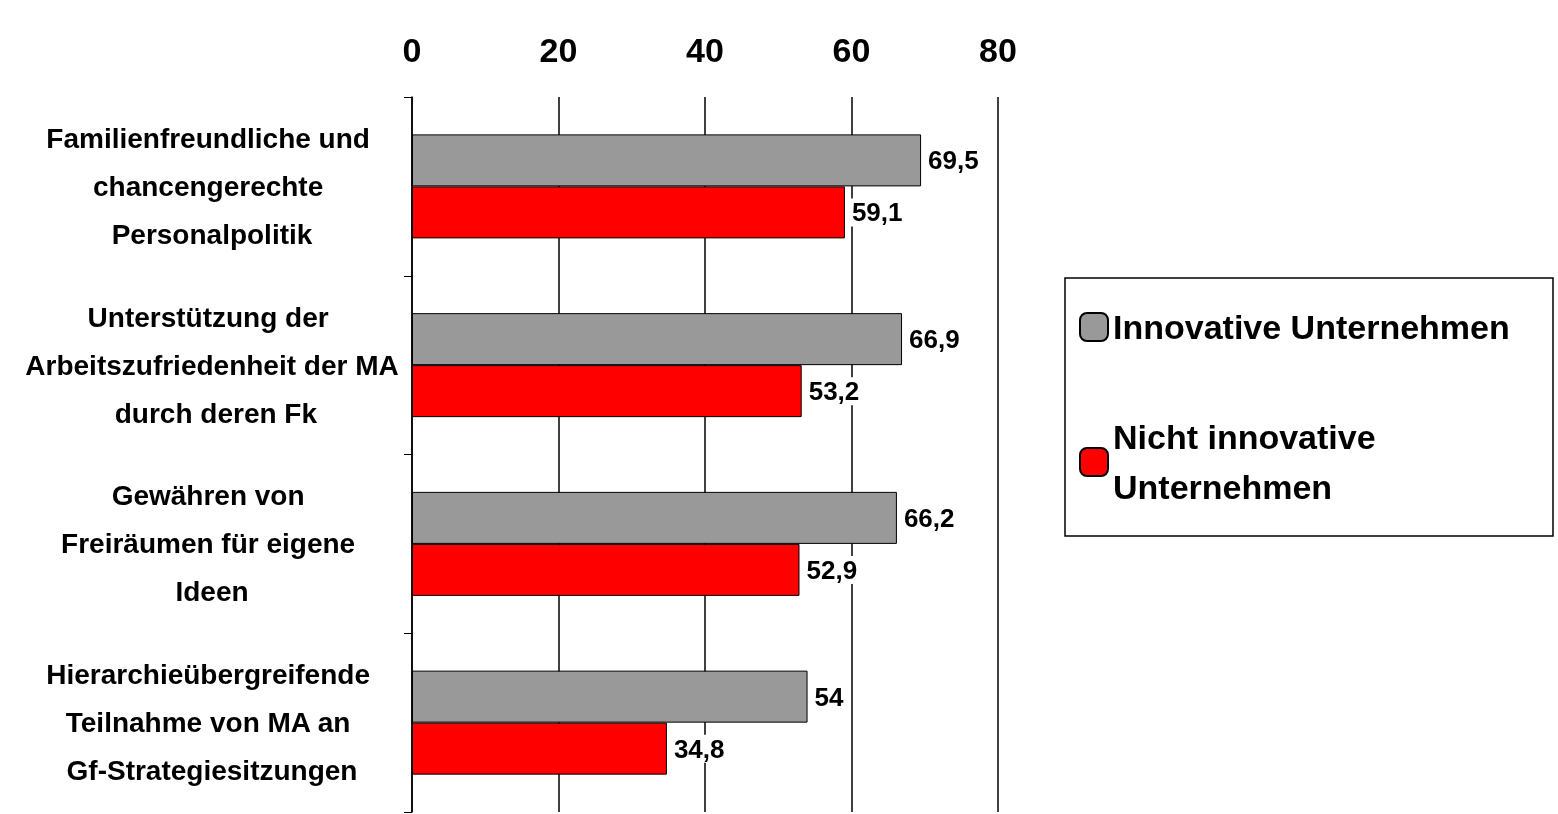 The width and height of the screenshot is (1558, 814). I want to click on y-tick-label: Gewähren von Freiräumen für eigene Ideen, so click(212, 544).